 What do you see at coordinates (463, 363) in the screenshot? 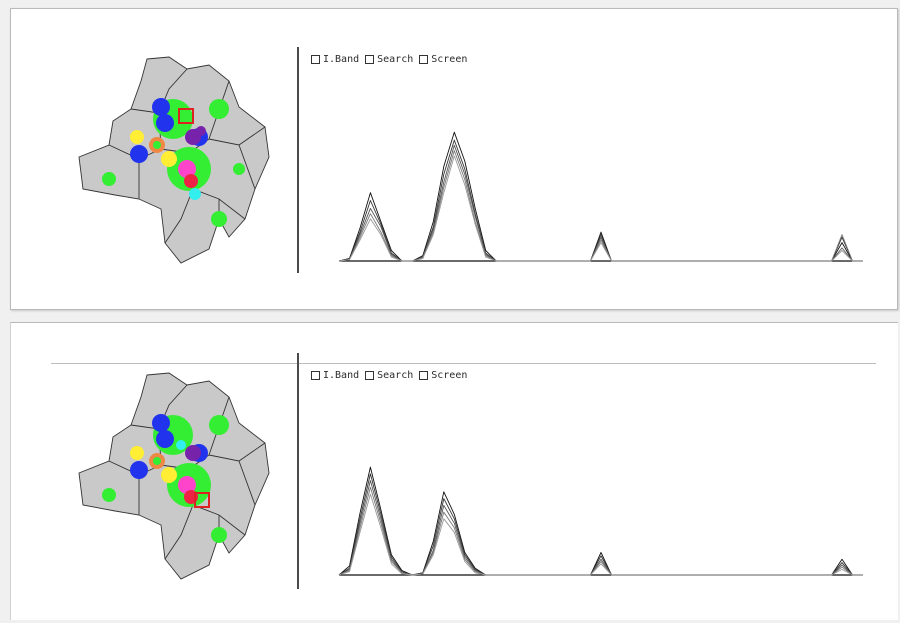
I see `panel-rule` at bounding box center [463, 363].